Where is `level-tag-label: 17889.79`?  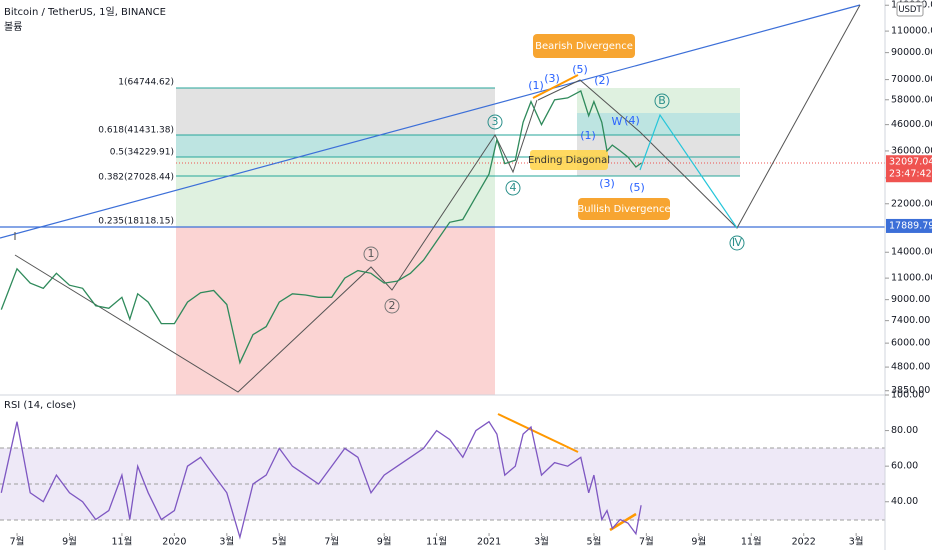
level-tag-label: 17889.79 is located at coordinates (910, 225).